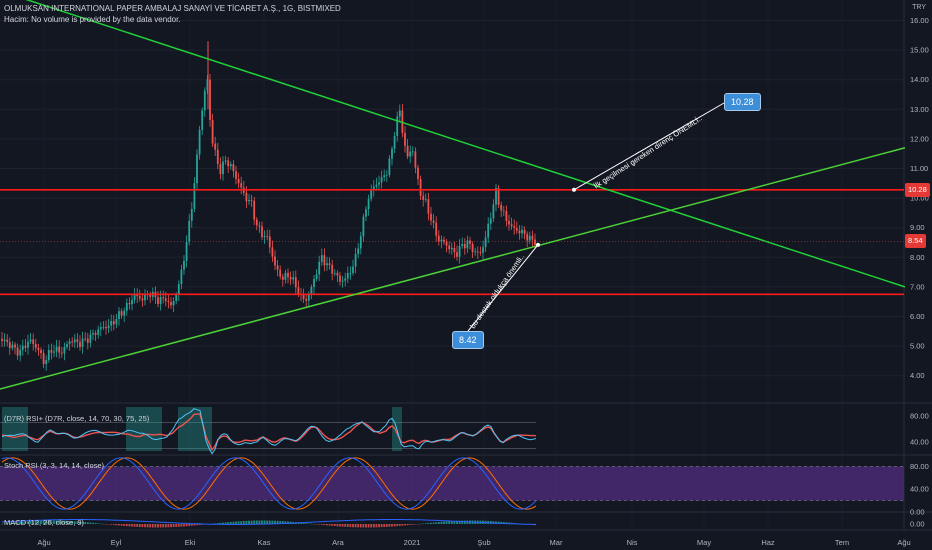 This screenshot has height=550, width=932. Describe the element at coordinates (917, 190) in the screenshot. I see `resistance-price-flag: 10.28` at that location.